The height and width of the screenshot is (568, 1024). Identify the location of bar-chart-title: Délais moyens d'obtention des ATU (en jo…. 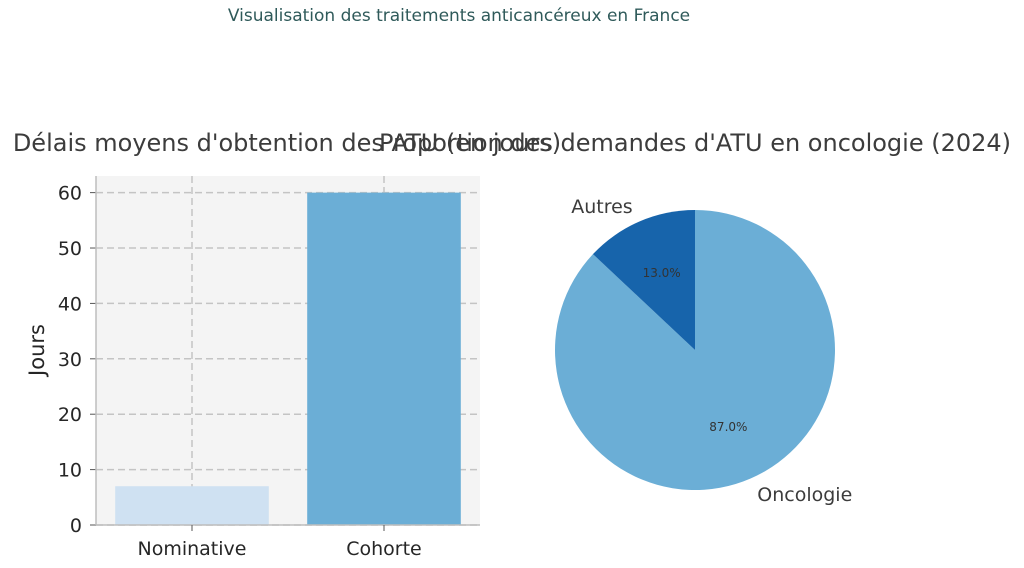
(287, 143).